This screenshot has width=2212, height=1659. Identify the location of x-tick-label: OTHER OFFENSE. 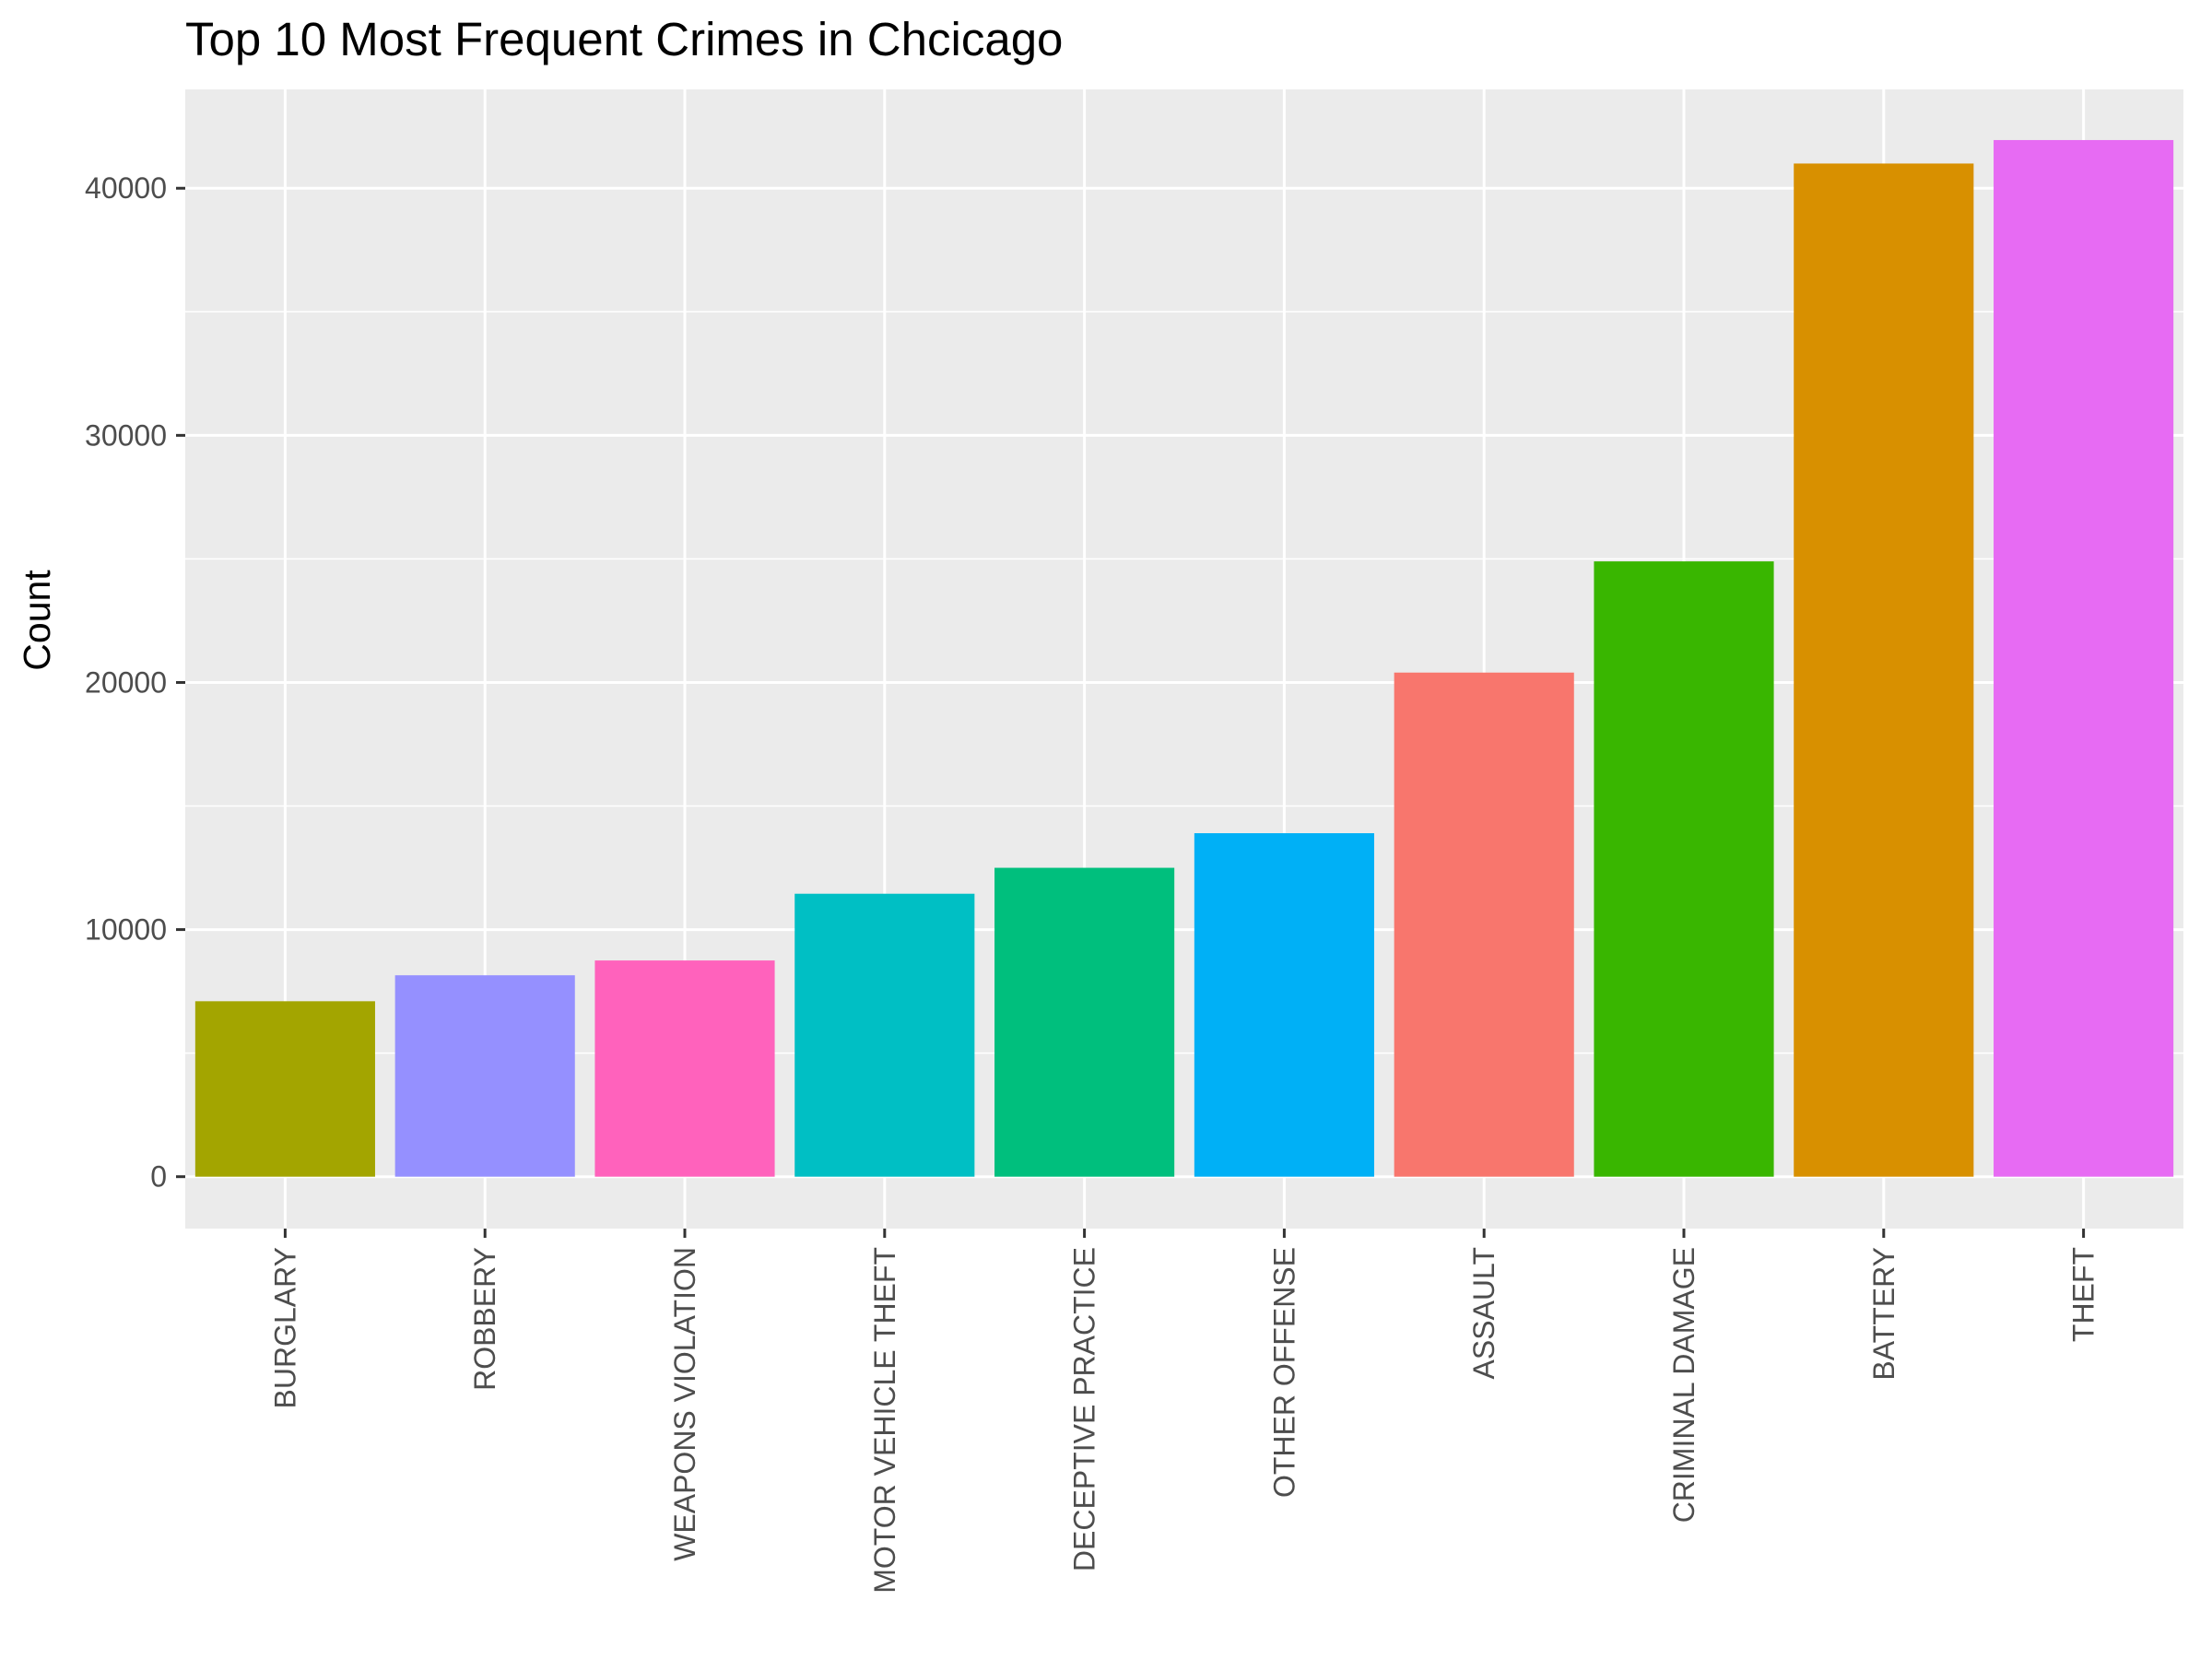
(1283, 1372).